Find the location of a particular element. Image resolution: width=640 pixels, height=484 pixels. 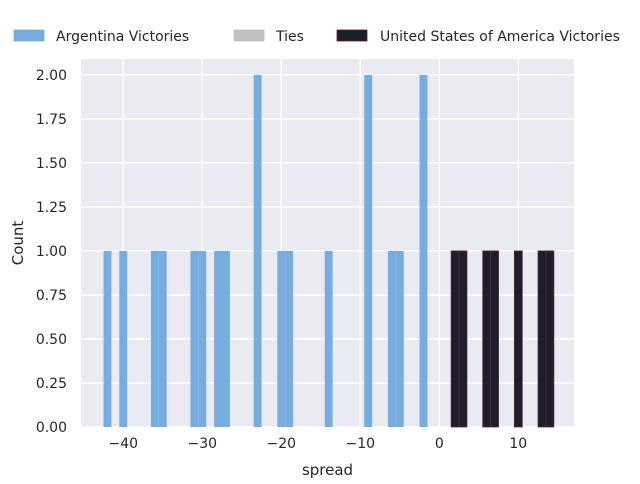

x-tick-label: −40 is located at coordinates (123, 444).